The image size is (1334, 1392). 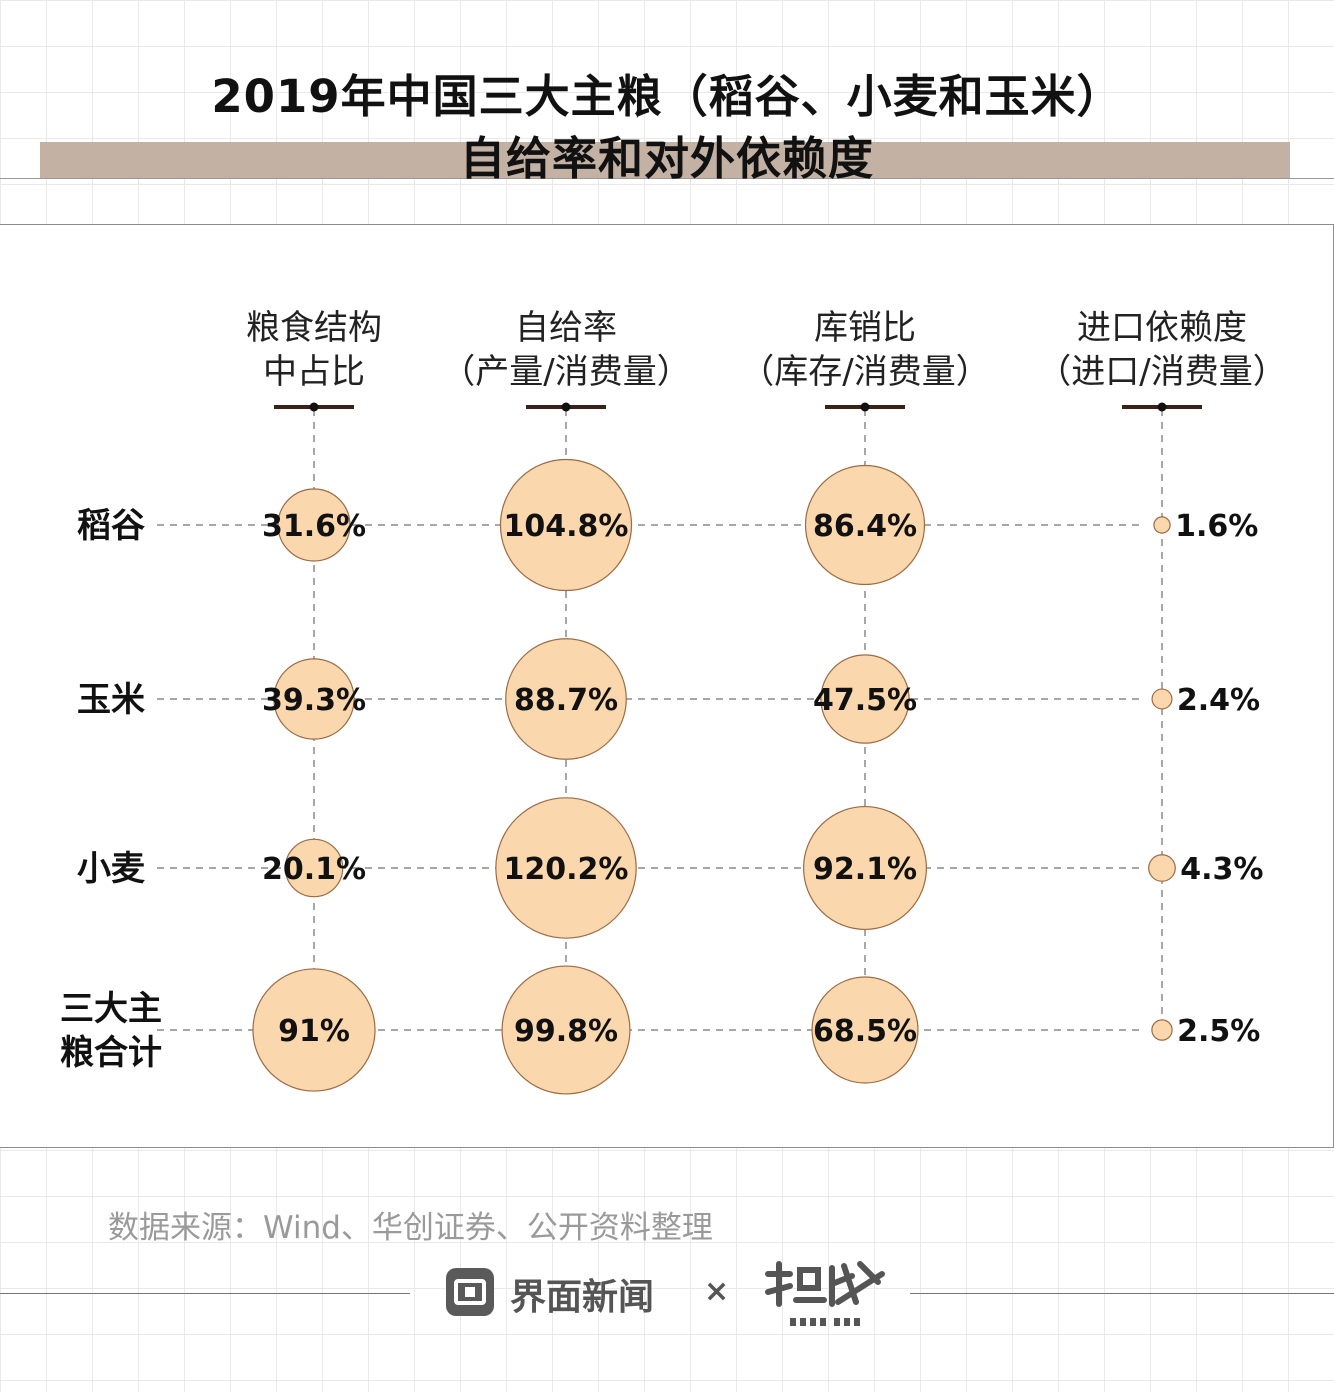 I want to click on data-label-3-0: 91%, so click(x=314, y=1031).